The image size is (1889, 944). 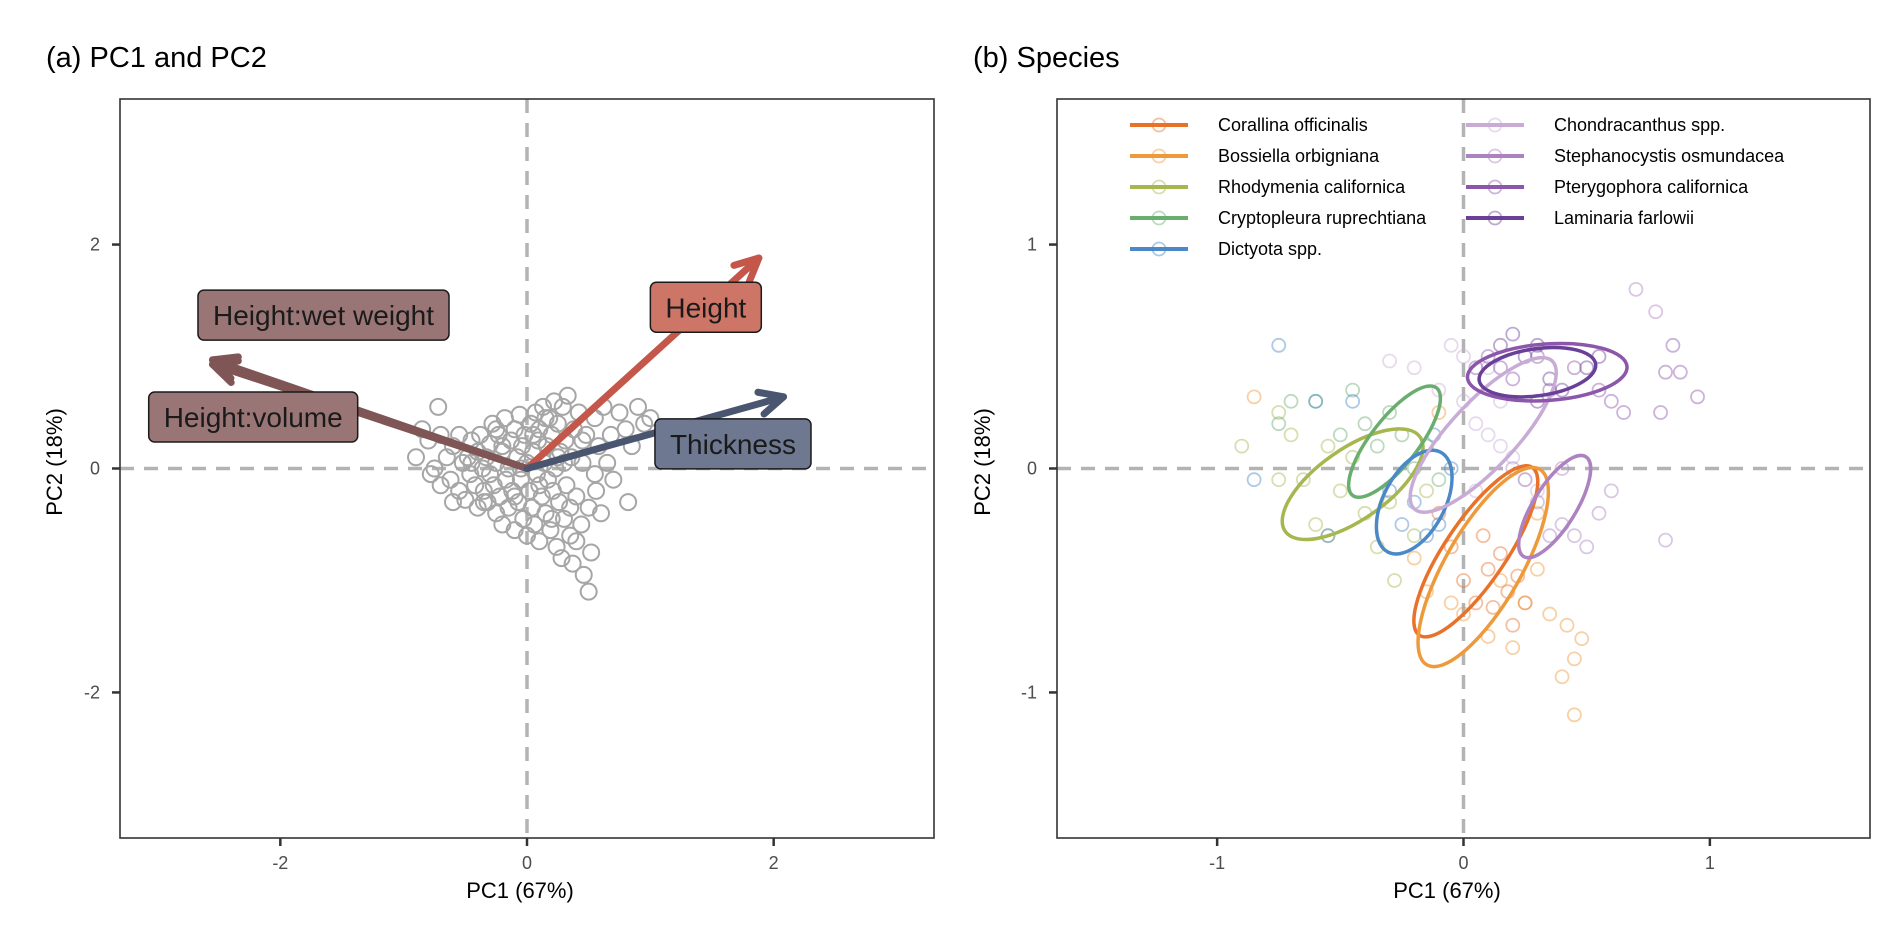 What do you see at coordinates (1447, 890) in the screenshot?
I see `panel-b-x-axis-title: PC1 (67%)` at bounding box center [1447, 890].